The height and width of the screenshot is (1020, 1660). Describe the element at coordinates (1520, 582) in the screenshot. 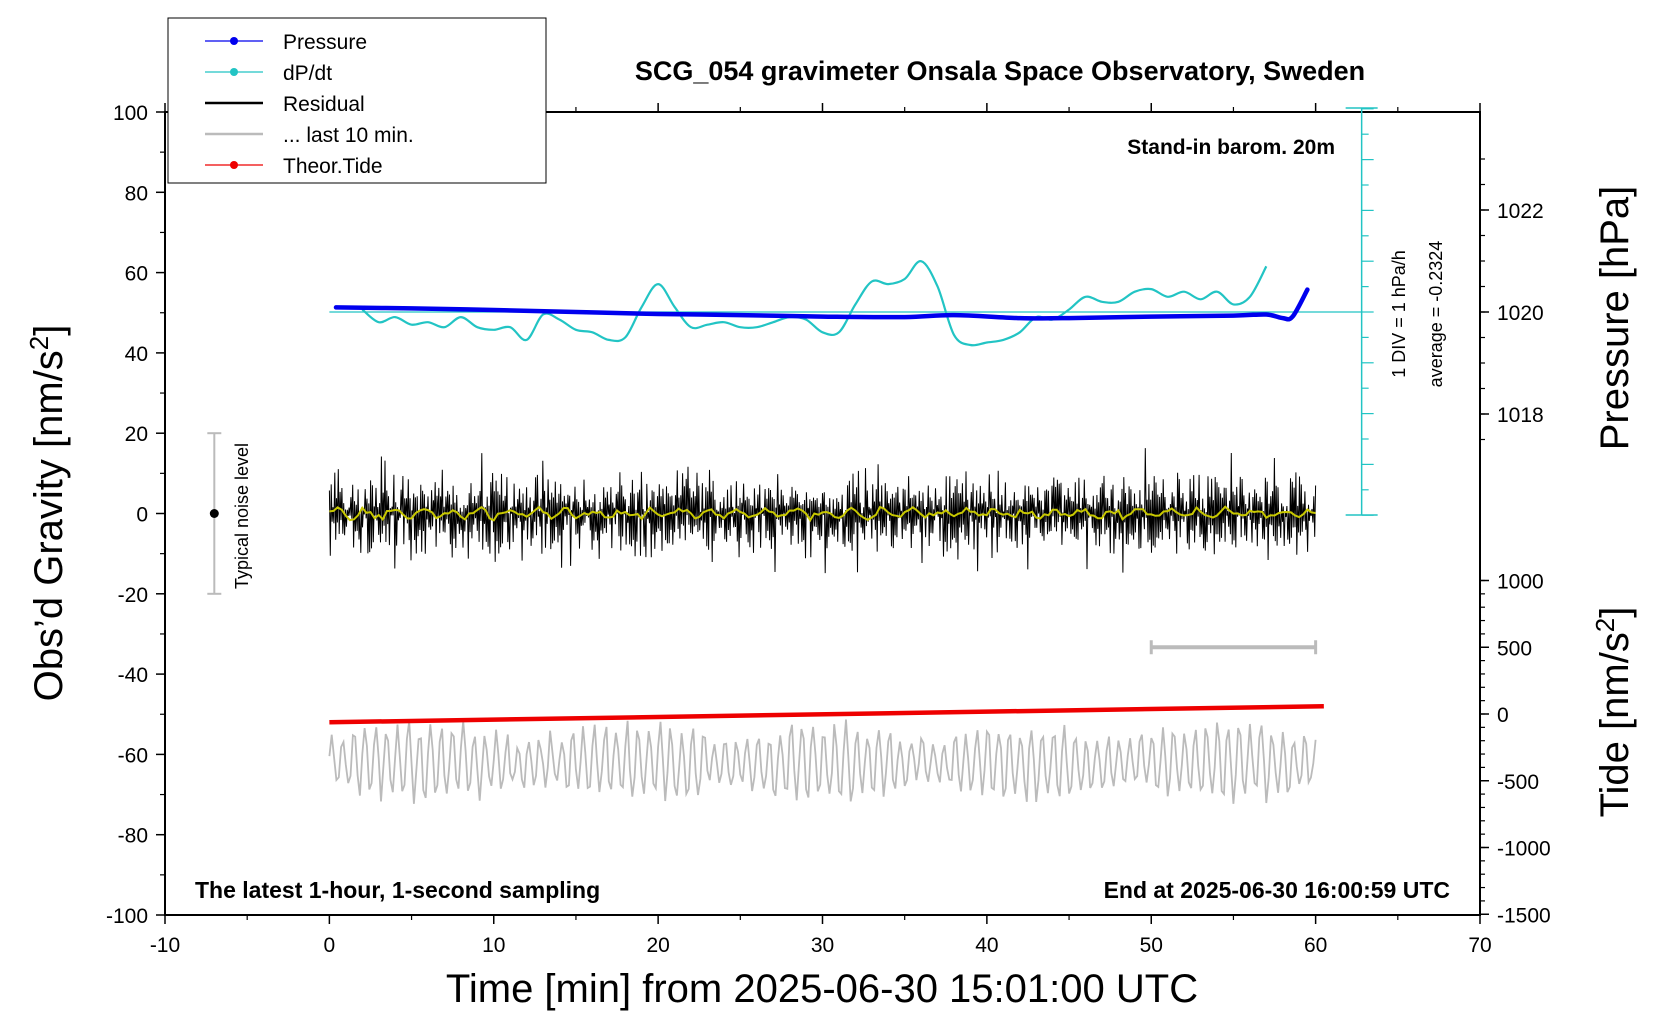

I see `tide-tick-label: 1000` at that location.